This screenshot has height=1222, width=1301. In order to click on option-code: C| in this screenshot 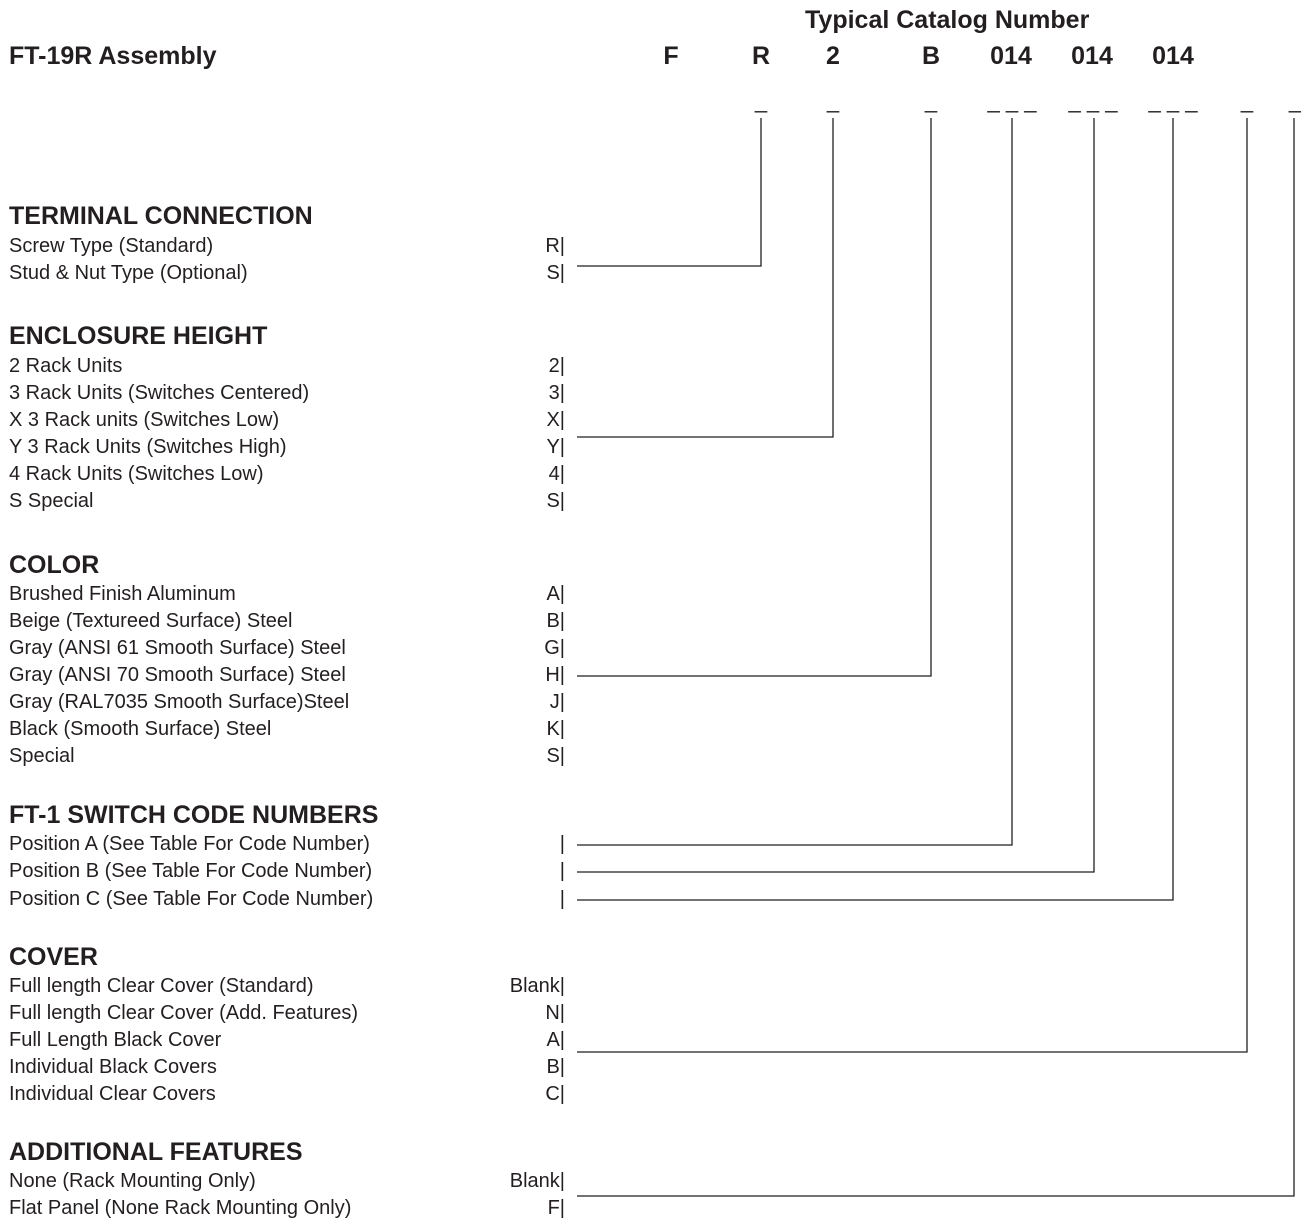, I will do `click(555, 1094)`.